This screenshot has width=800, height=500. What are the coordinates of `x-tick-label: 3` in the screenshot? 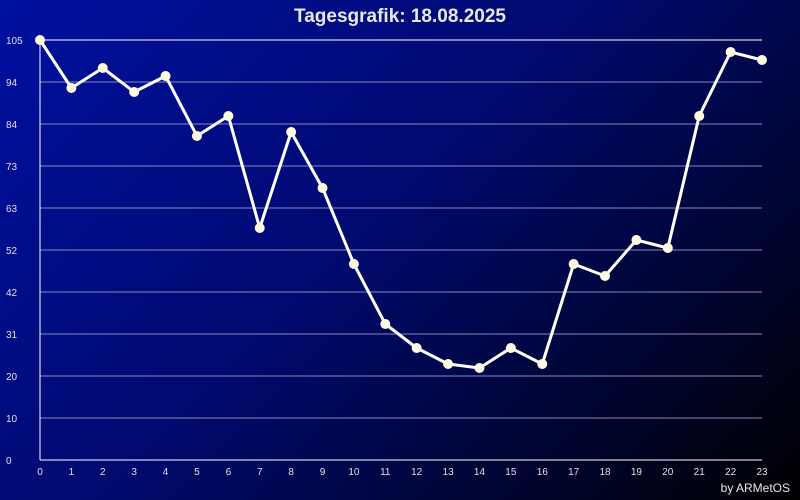 It's located at (134, 472).